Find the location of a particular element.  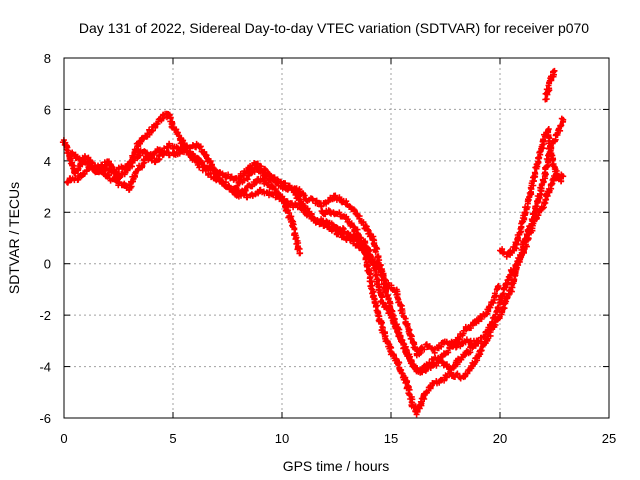

x-tick-label: 5 is located at coordinates (172, 438).